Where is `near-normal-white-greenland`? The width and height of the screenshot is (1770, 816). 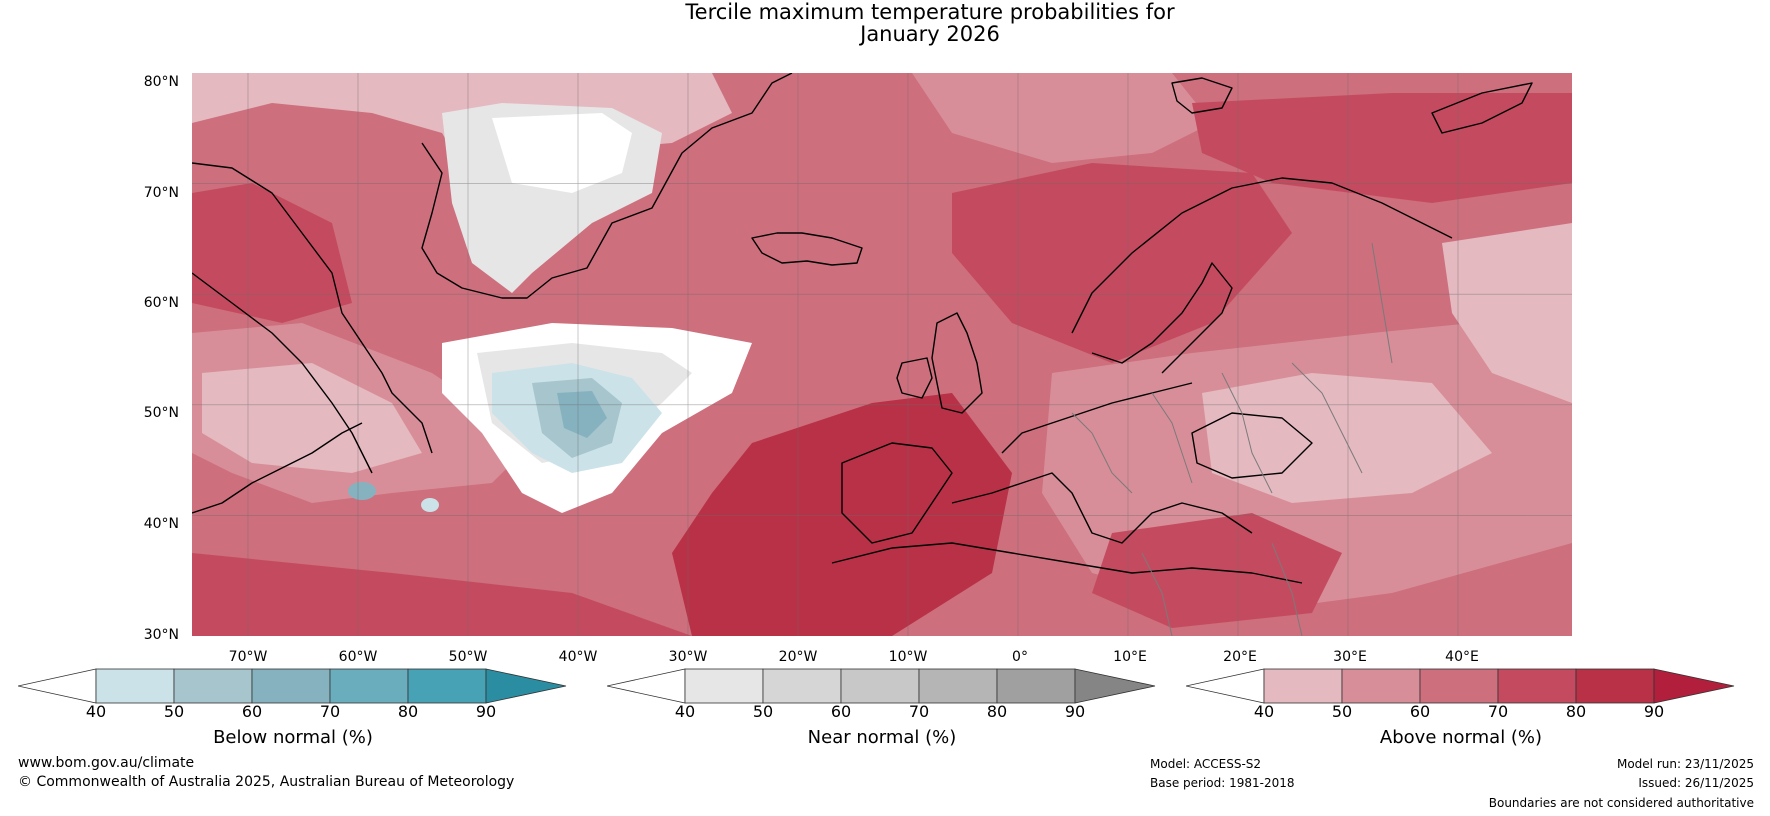
near-normal-white-greenland is located at coordinates (562, 153).